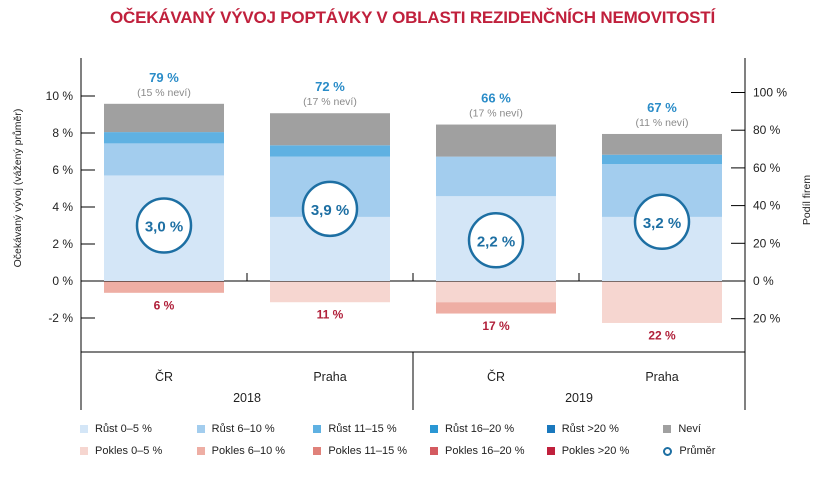 This screenshot has height=482, width=825. I want to click on legend-item: Pokles 6–10 %, so click(255, 451).